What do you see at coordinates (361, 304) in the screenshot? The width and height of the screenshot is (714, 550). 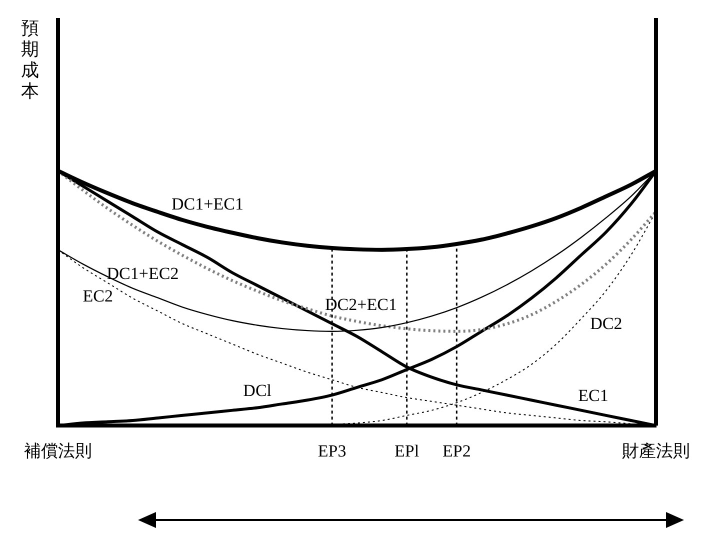 I see `series-label: DC2+EC1` at bounding box center [361, 304].